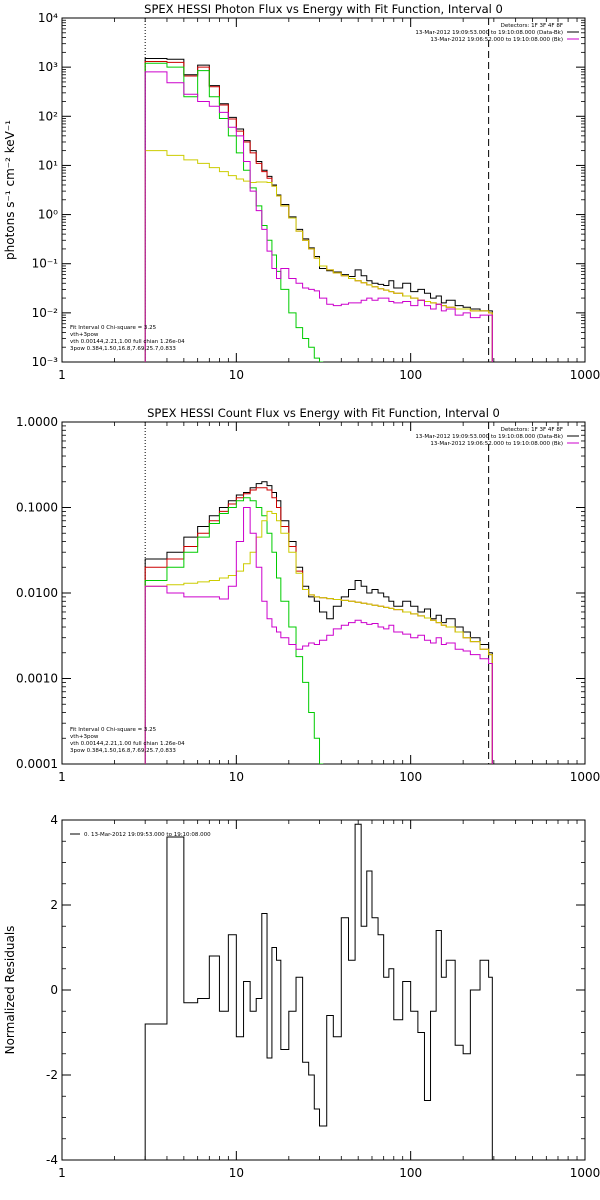 The image size is (600, 1200). Describe the element at coordinates (10, 990) in the screenshot. I see `y-axis-label: Normalized Residuals` at that location.